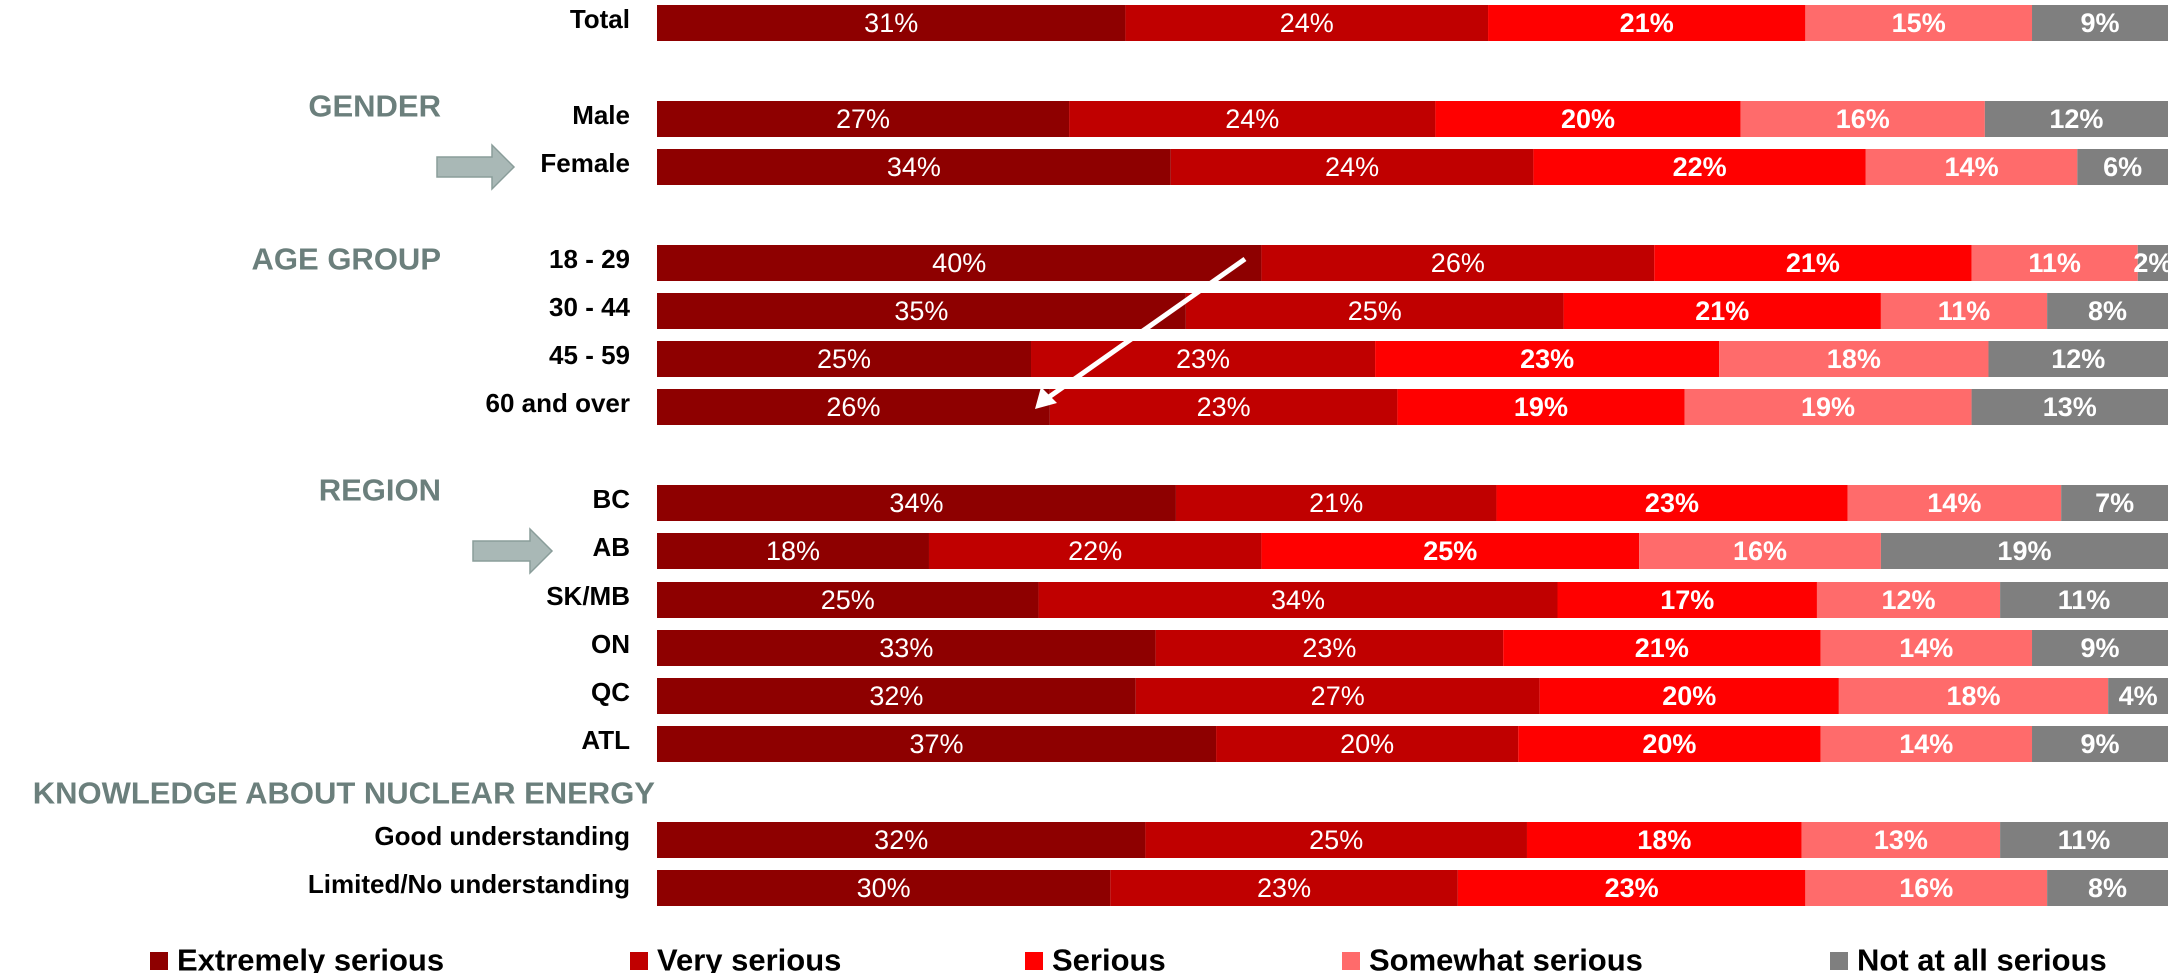 This screenshot has height=973, width=2183. Describe the element at coordinates (2107, 311) in the screenshot. I see `data-label-30-44-not-at-all-serious: 8%` at that location.